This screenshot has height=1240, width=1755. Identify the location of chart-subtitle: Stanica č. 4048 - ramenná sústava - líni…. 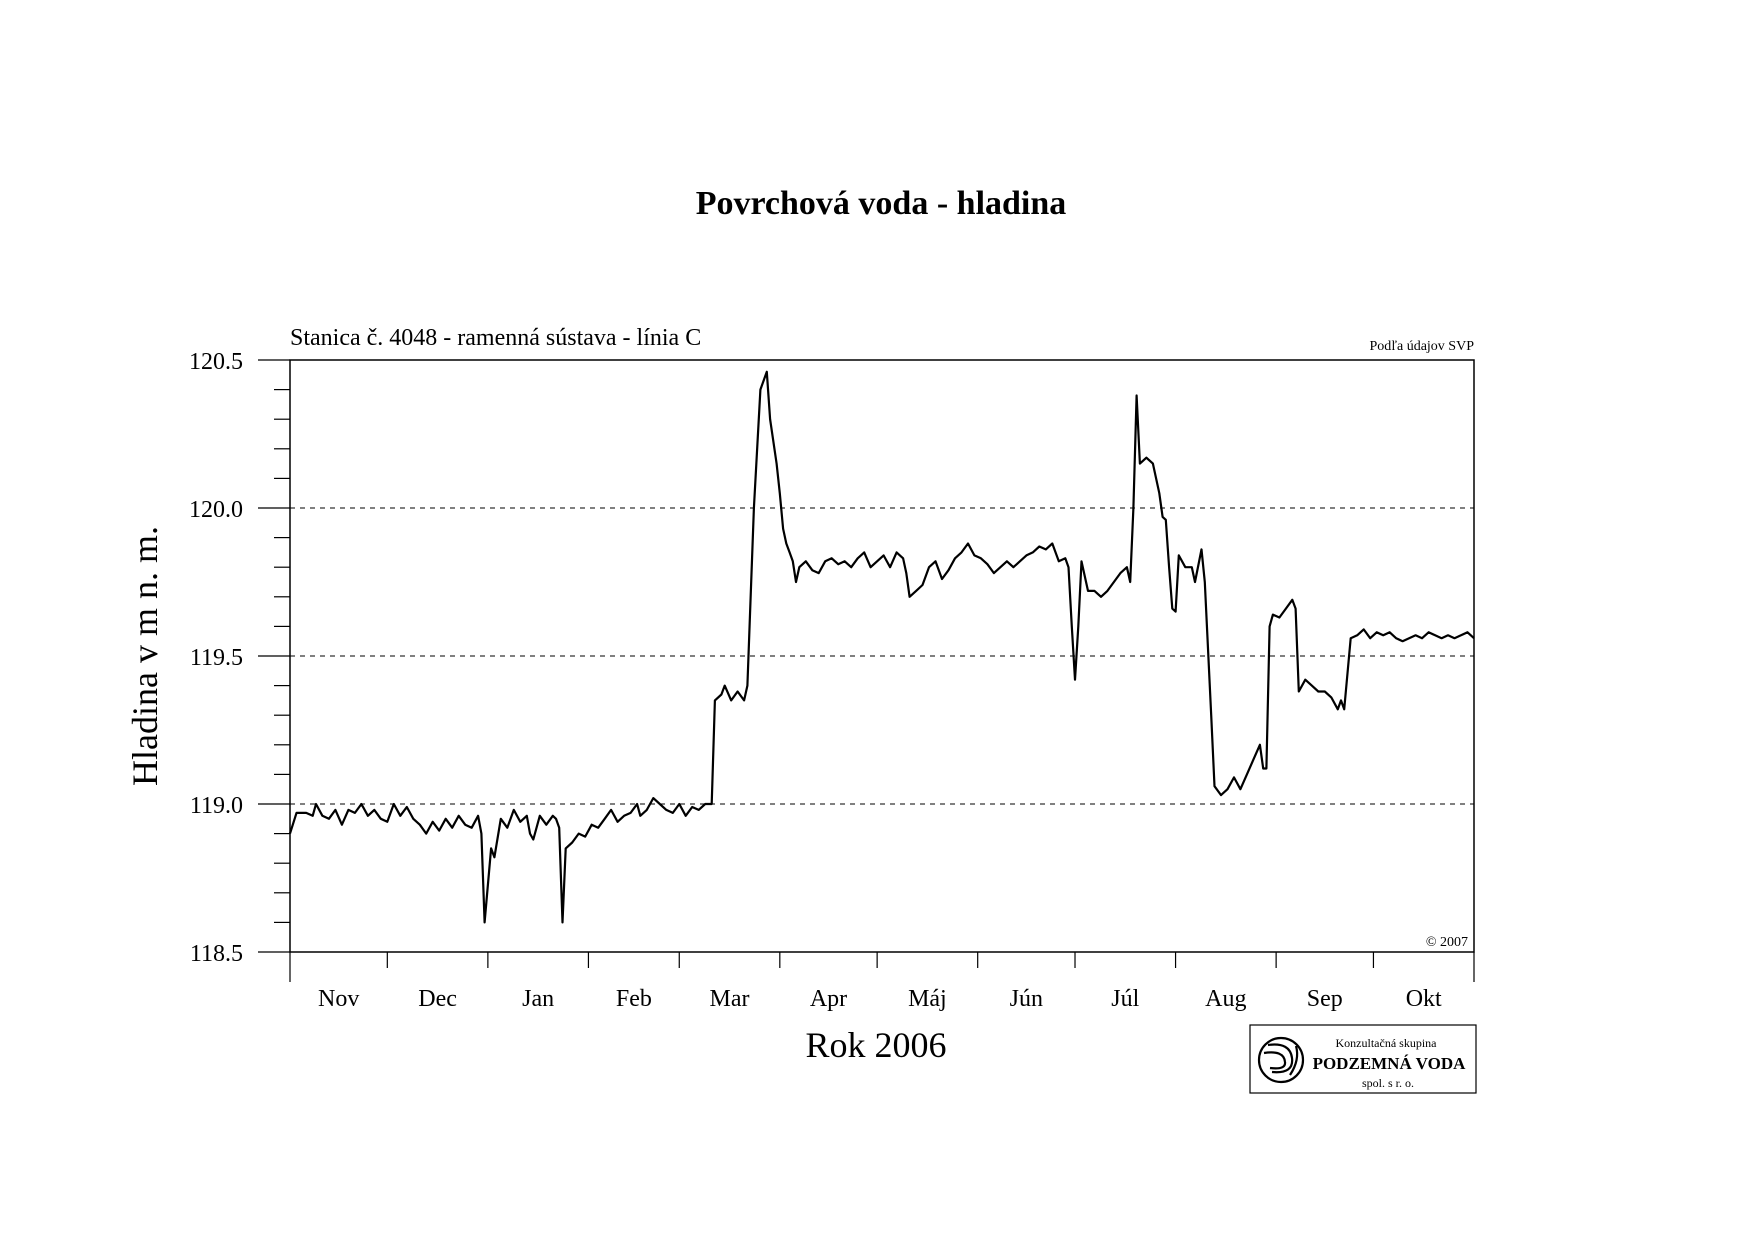
(495, 338).